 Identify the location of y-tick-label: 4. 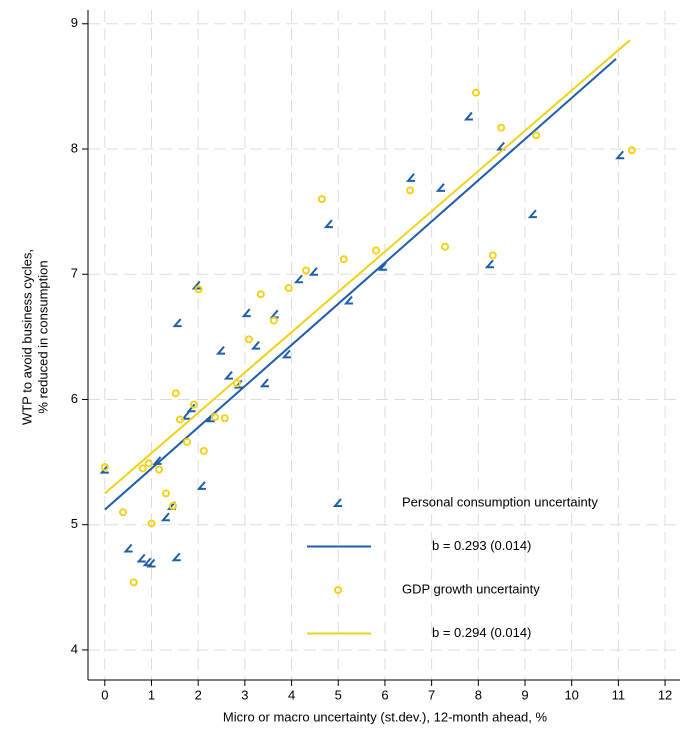
(74, 648).